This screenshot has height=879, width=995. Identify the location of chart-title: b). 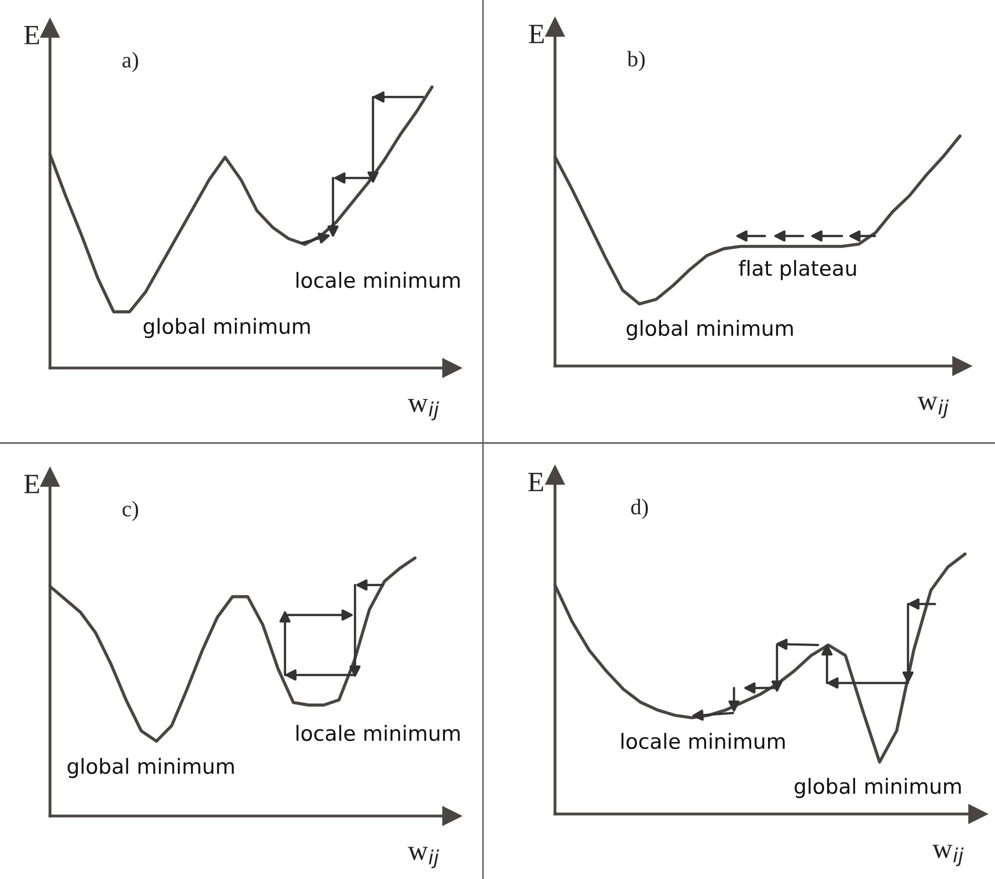
(636, 60).